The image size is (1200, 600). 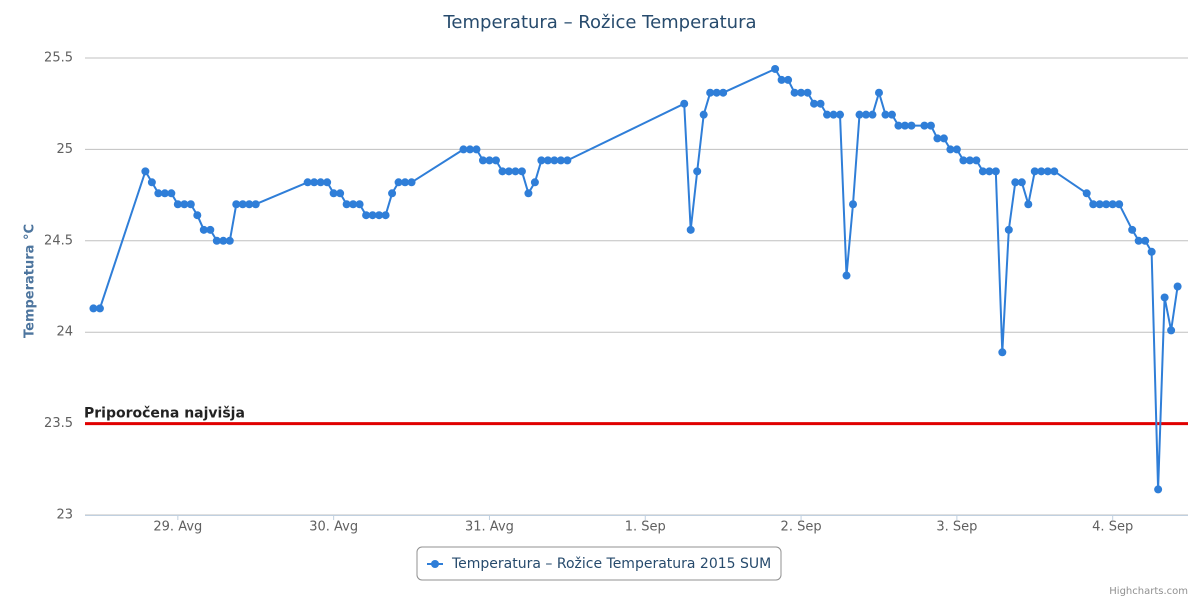 I want to click on y-tick-label: 23.5, so click(x=58, y=423).